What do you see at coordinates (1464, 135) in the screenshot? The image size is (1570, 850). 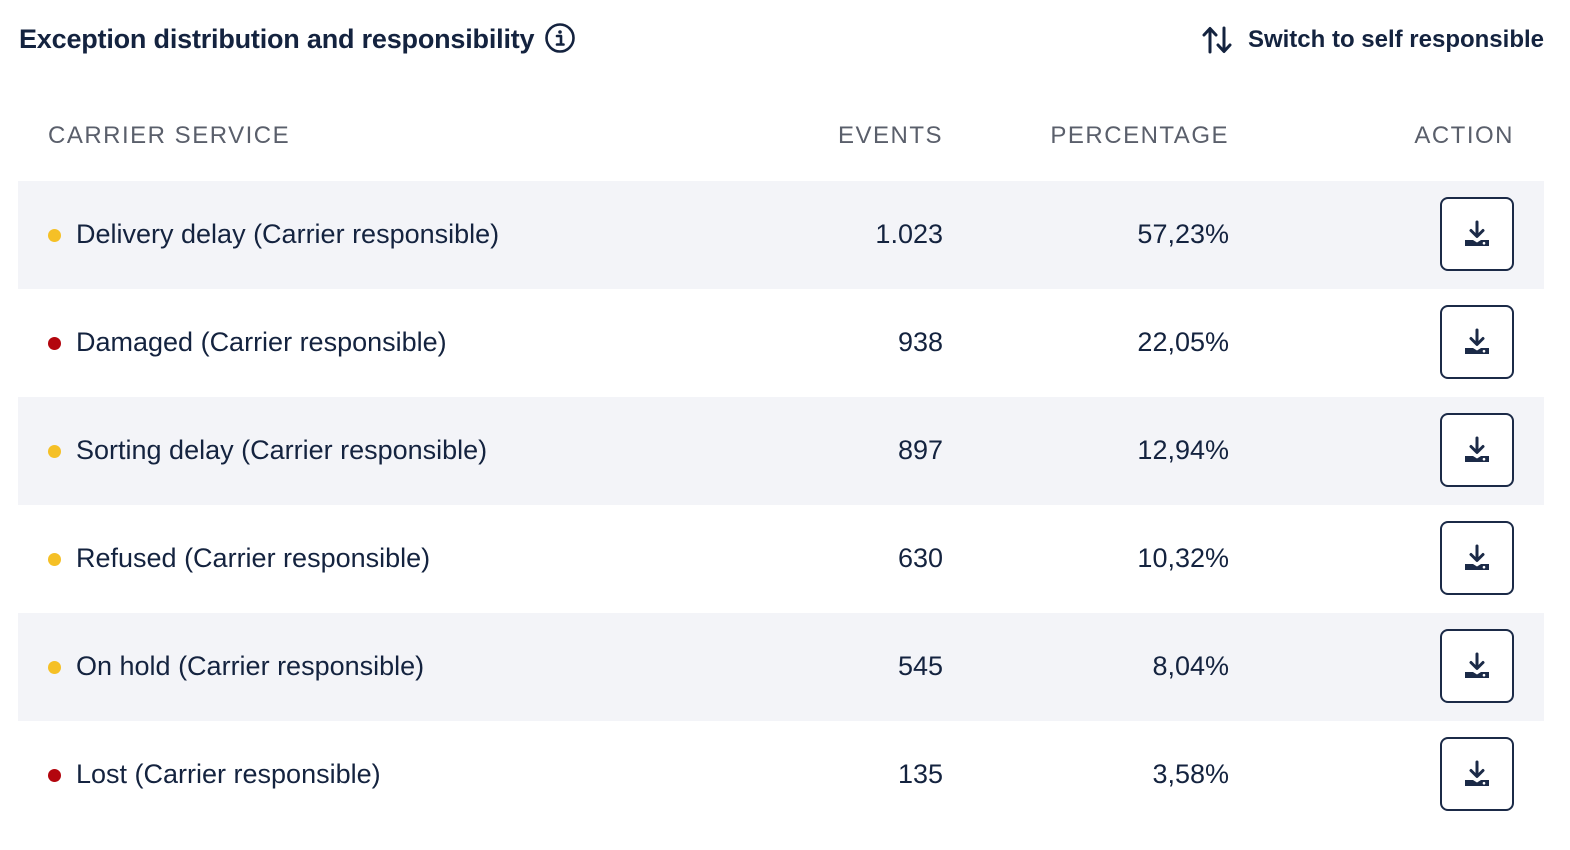 I see `column-header-action: ACTION` at bounding box center [1464, 135].